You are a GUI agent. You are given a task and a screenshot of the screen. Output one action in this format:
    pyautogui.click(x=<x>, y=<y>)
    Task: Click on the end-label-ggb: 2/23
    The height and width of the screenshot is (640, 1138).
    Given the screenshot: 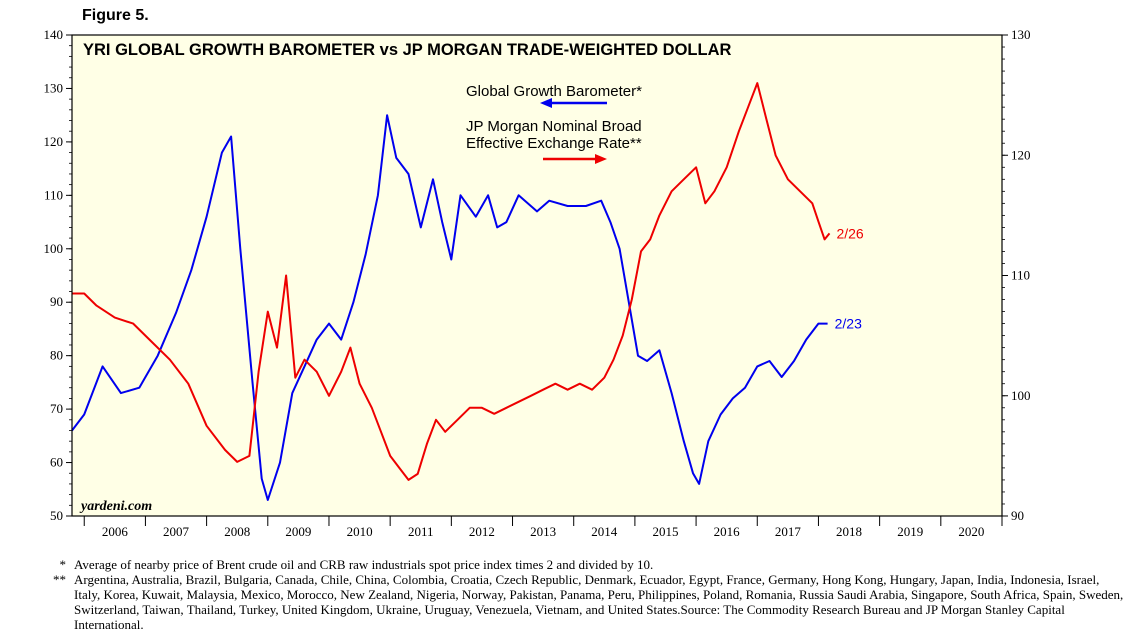 What is the action you would take?
    pyautogui.click(x=848, y=324)
    